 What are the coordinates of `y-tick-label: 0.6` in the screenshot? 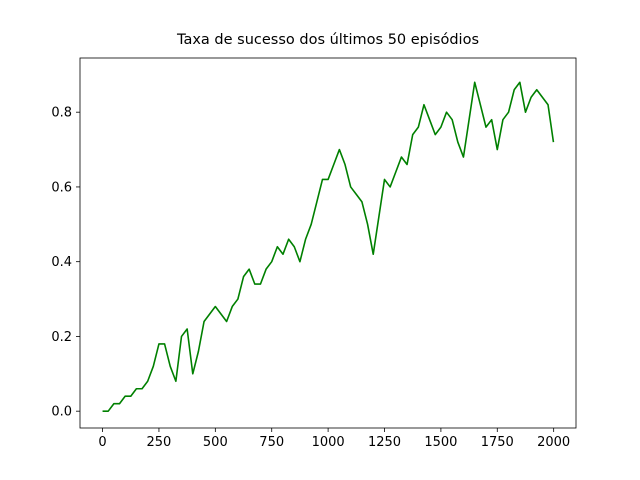 It's located at (61, 187).